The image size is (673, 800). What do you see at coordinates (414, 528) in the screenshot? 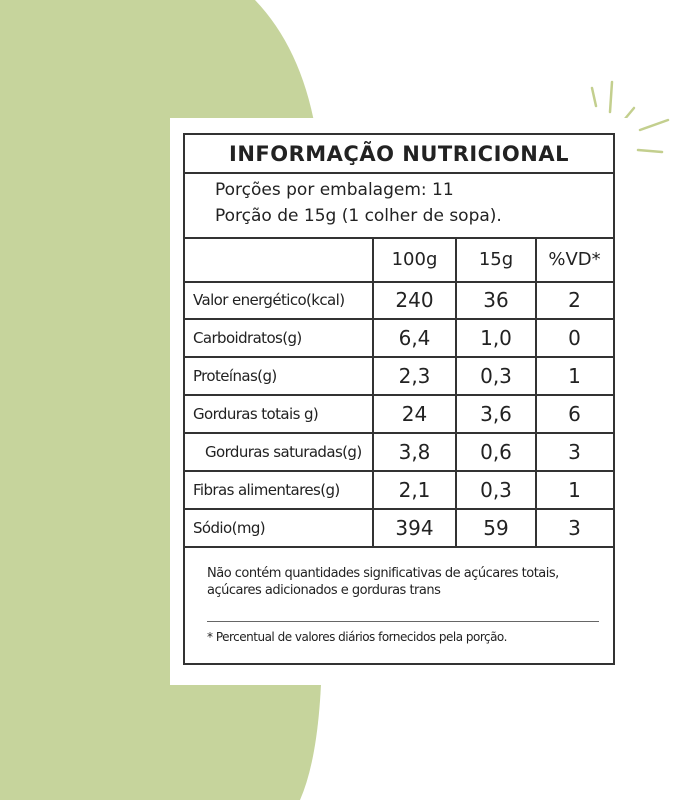
I see `cell-value: 394` at bounding box center [414, 528].